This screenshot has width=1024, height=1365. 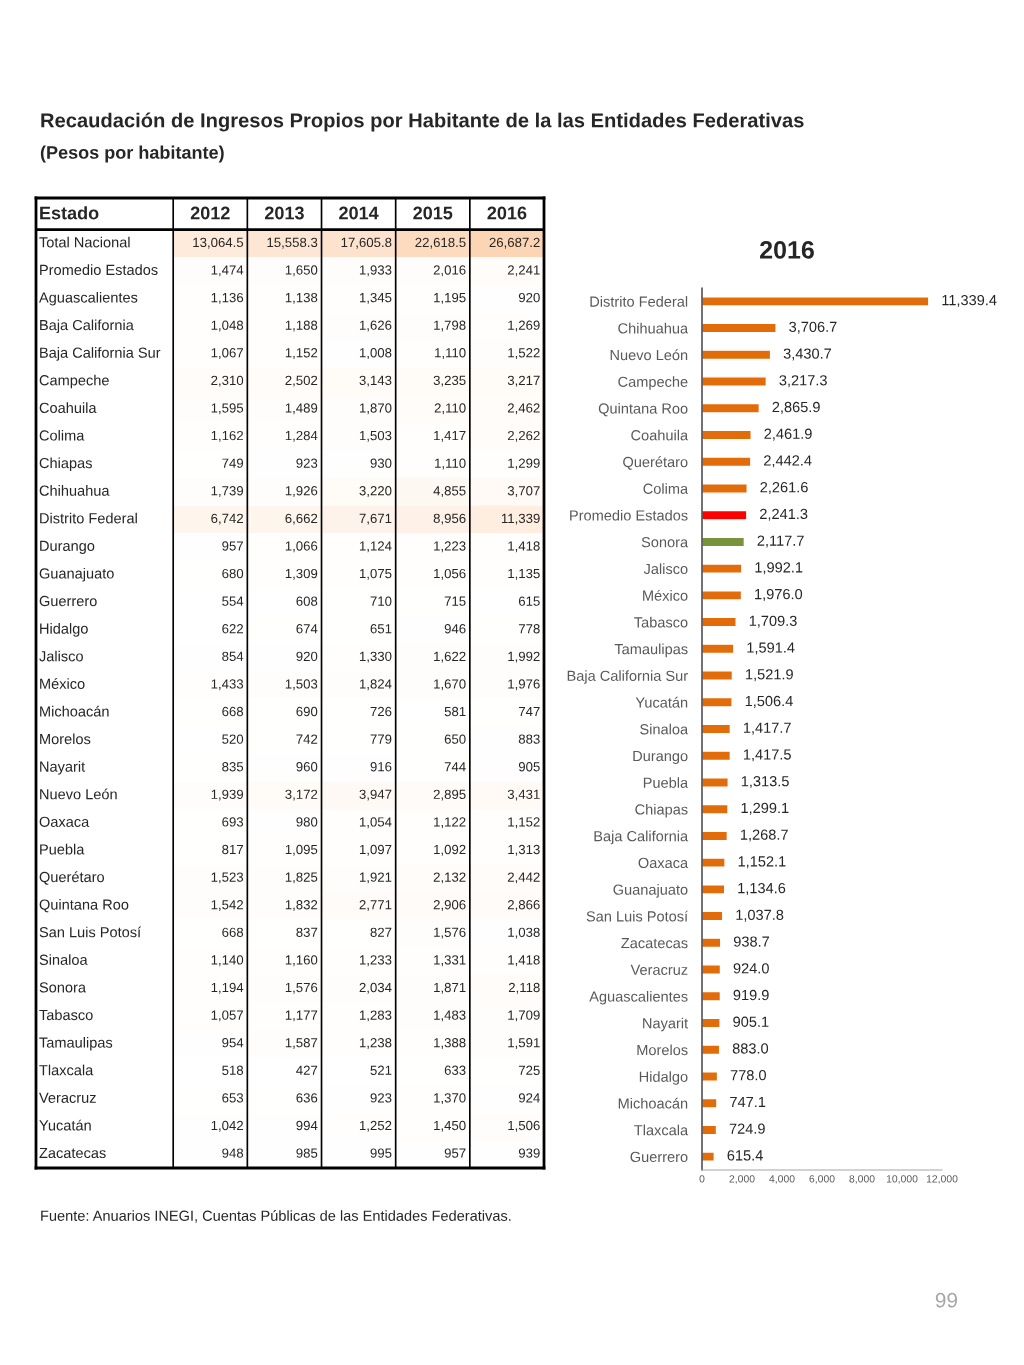 What do you see at coordinates (227, 685) in the screenshot?
I see `data-label: 1,433` at bounding box center [227, 685].